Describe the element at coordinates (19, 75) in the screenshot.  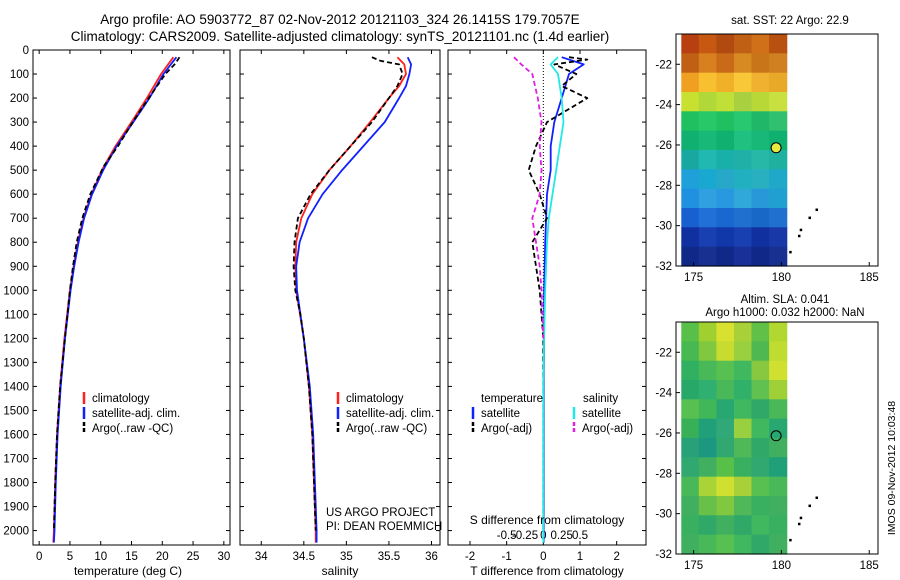
I see `depth-tick-label: 100` at that location.